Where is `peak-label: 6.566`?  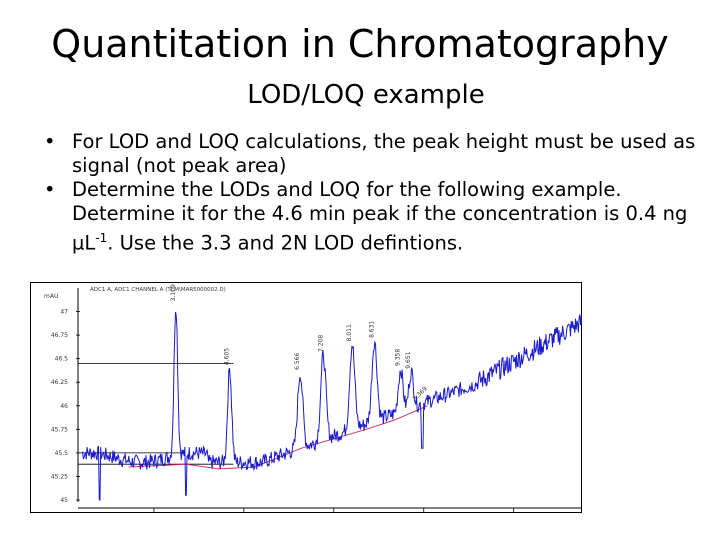
peak-label: 6.566 is located at coordinates (297, 361).